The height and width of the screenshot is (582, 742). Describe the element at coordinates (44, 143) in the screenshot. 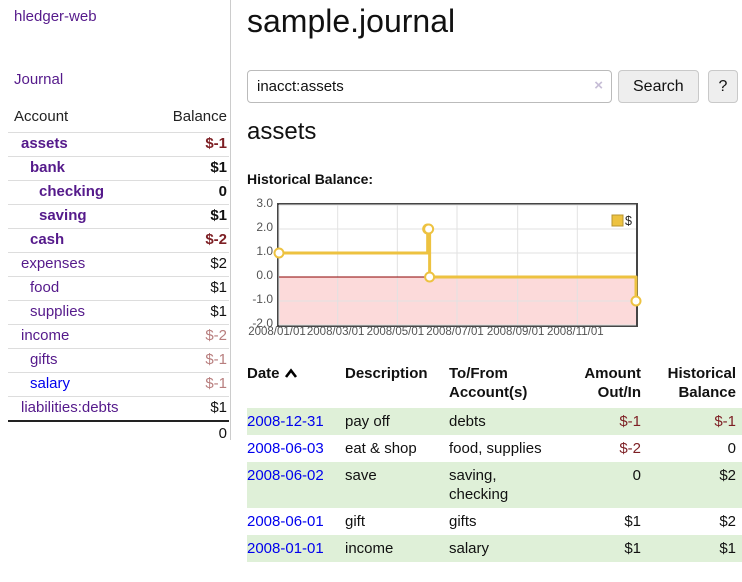

I see `account-link: assets` at that location.